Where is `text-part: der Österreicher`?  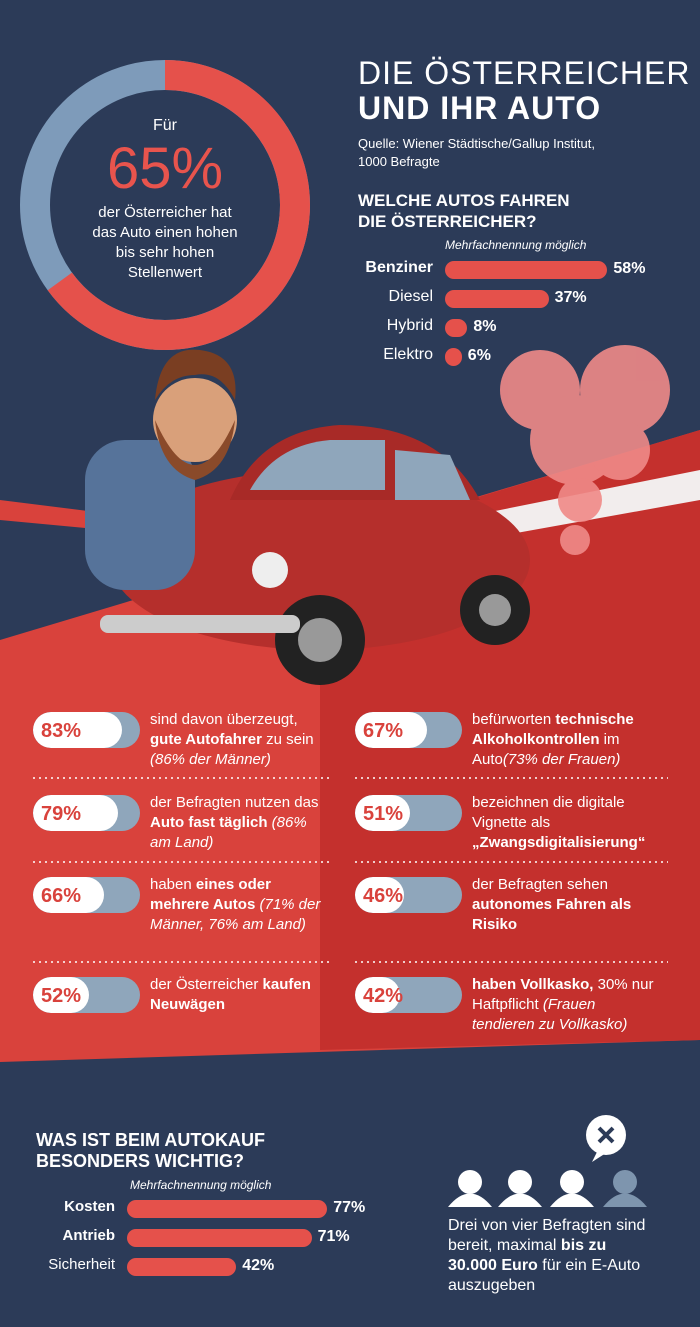
text-part: der Österreicher is located at coordinates (206, 984).